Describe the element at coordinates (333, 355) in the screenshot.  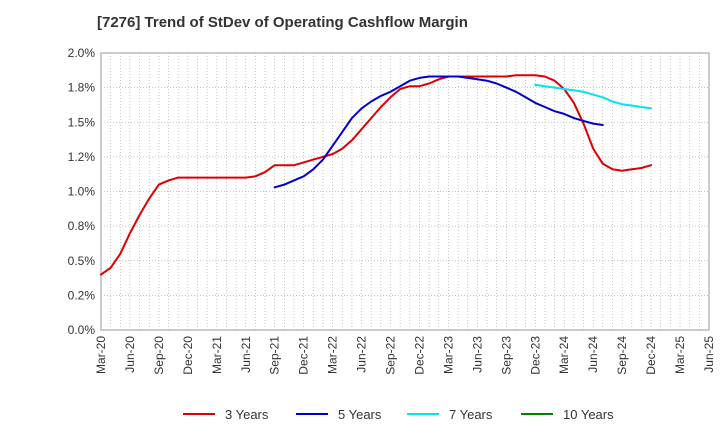
I see `x-tick-label: Mar-22` at that location.